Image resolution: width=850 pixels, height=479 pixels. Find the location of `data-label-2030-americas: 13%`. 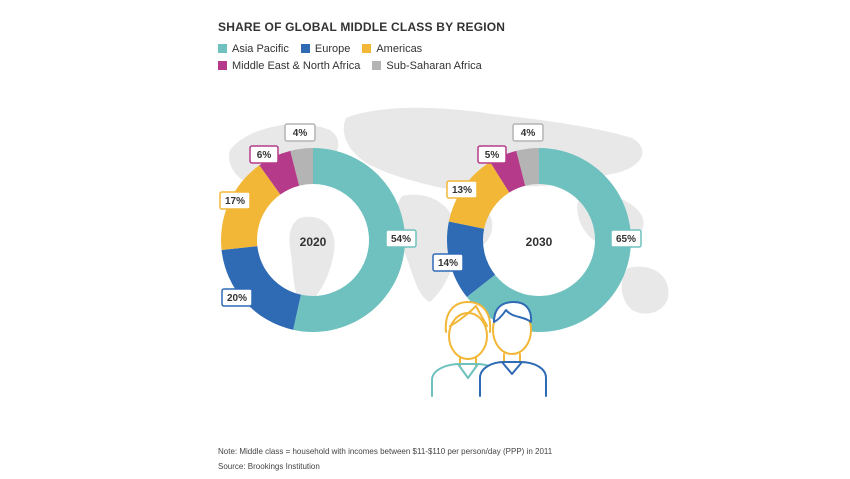

data-label-2030-americas: 13% is located at coordinates (462, 189).